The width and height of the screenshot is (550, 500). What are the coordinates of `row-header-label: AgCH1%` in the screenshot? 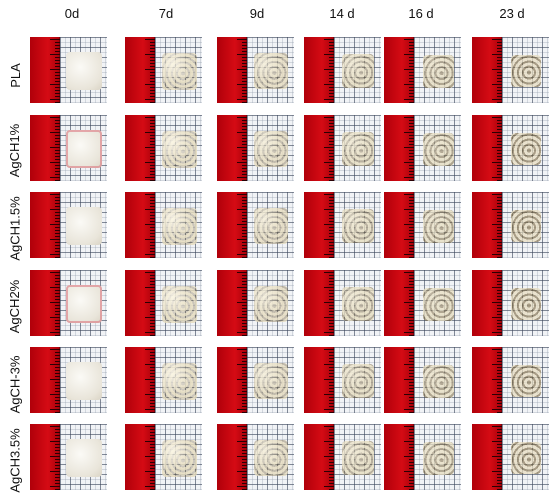 It's located at (15, 150).